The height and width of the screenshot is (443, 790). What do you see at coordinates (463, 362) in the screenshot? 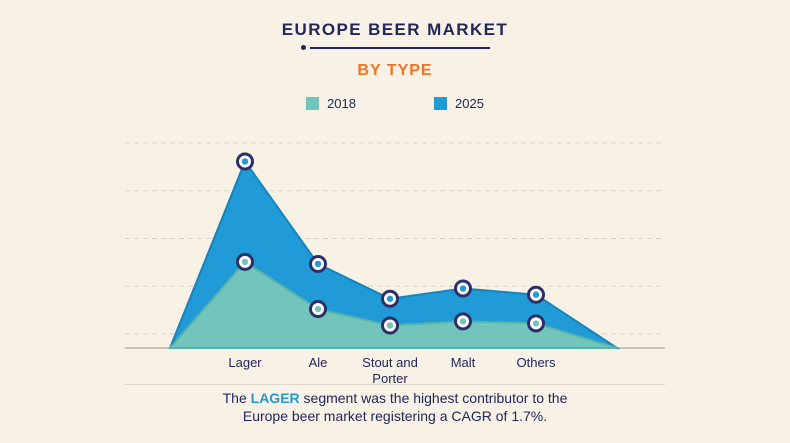
I see `x-axis-label: Malt` at bounding box center [463, 362].